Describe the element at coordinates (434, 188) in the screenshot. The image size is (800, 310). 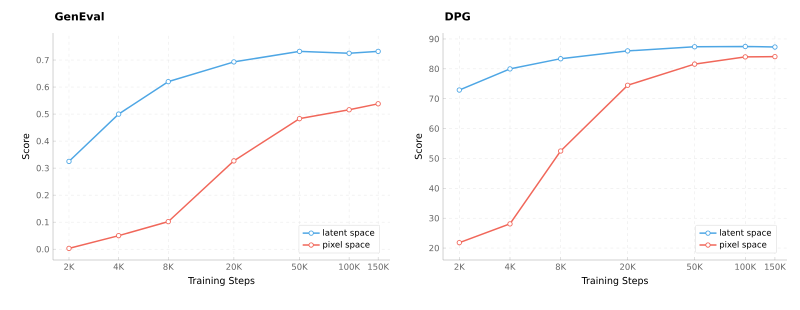
I see `y-tick-label: 40` at that location.